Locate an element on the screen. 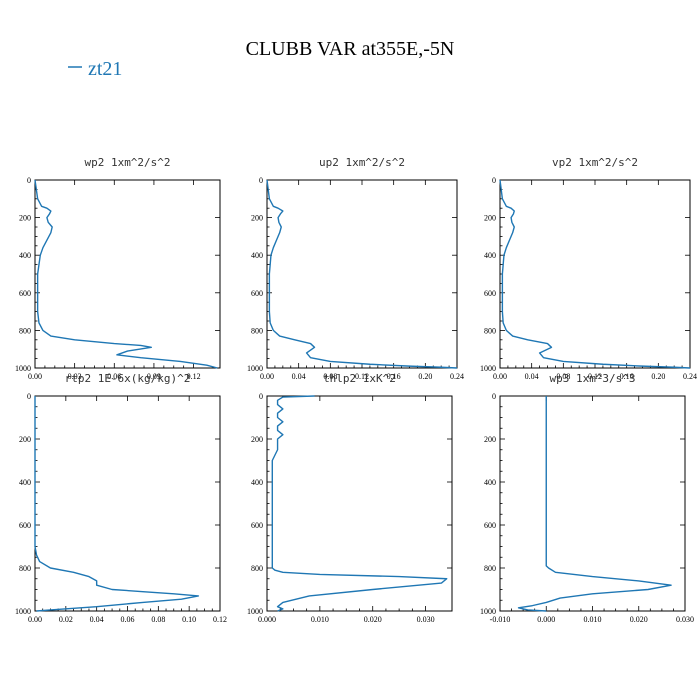 The image size is (700, 700). panel-title: wp2 1xm^2/s^2 is located at coordinates (127, 162).